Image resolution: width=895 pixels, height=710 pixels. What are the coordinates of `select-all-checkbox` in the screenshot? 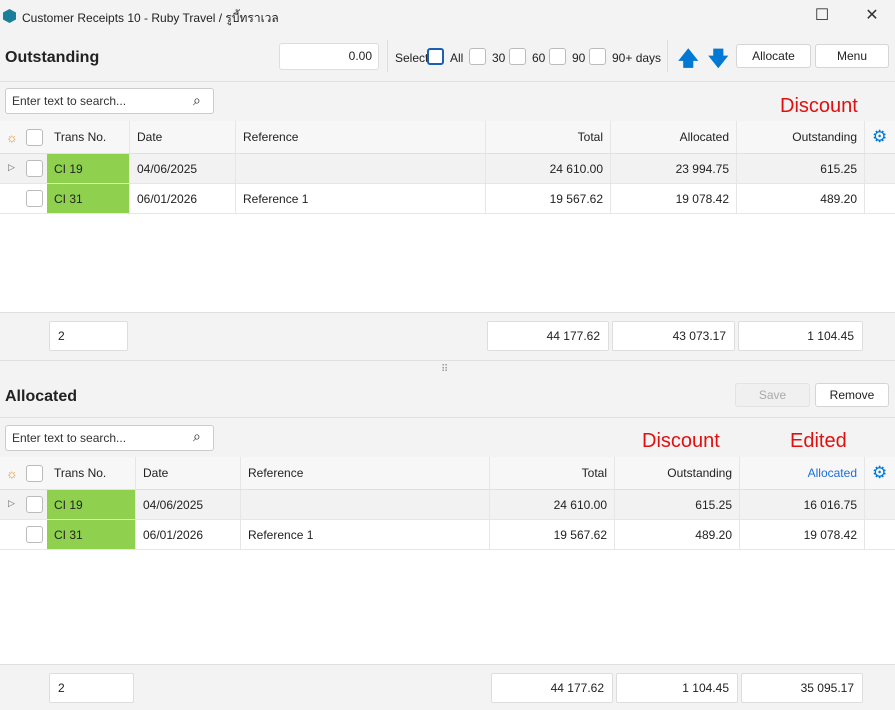 It's located at (435, 56).